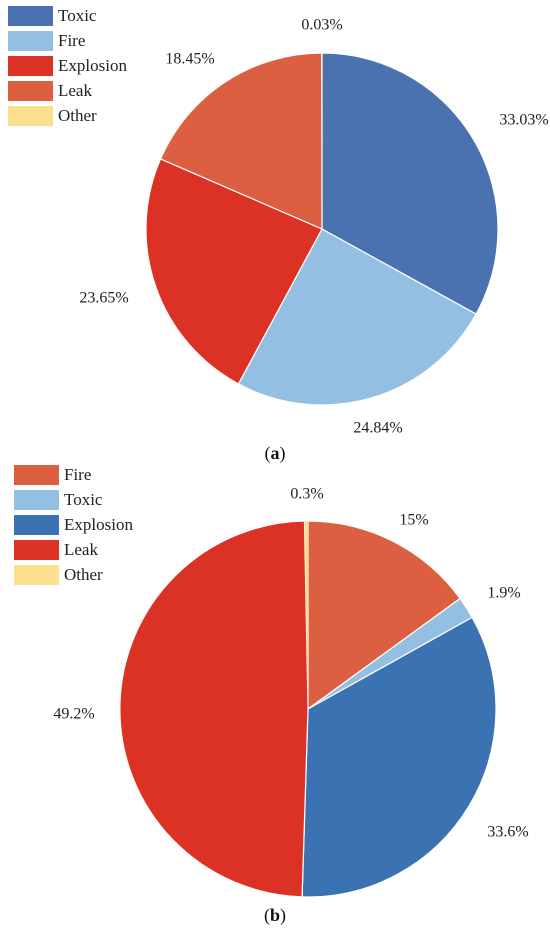  What do you see at coordinates (81, 549) in the screenshot?
I see `legend-label-leak-b: Leak` at bounding box center [81, 549].